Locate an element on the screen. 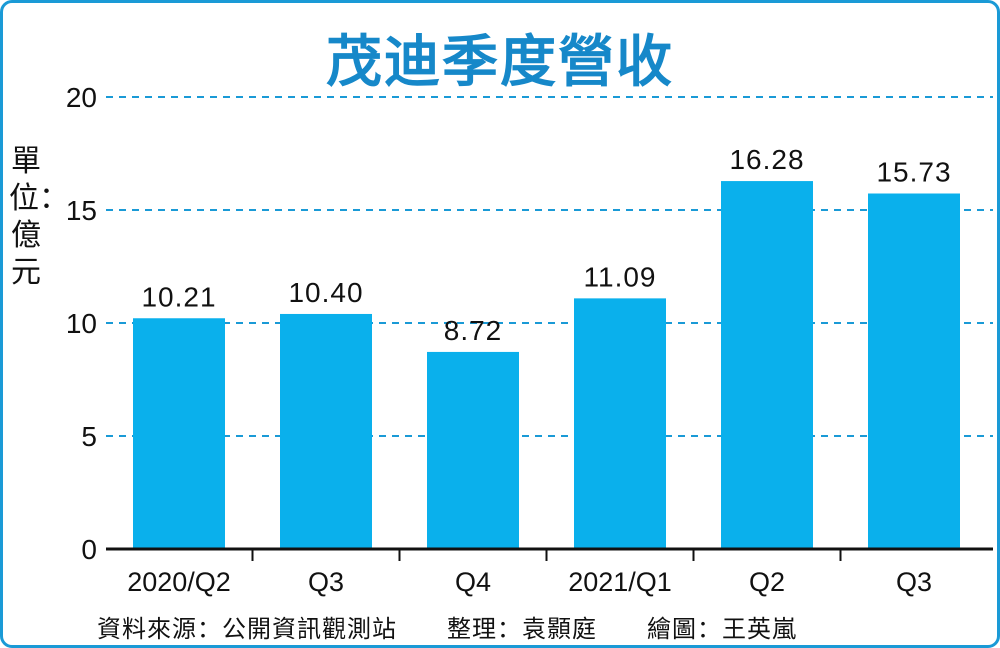  source-credit: 資料來源：公開資訊觀測站 整理：袁顥庭 繪圖：王英嵐 is located at coordinates (447, 629).